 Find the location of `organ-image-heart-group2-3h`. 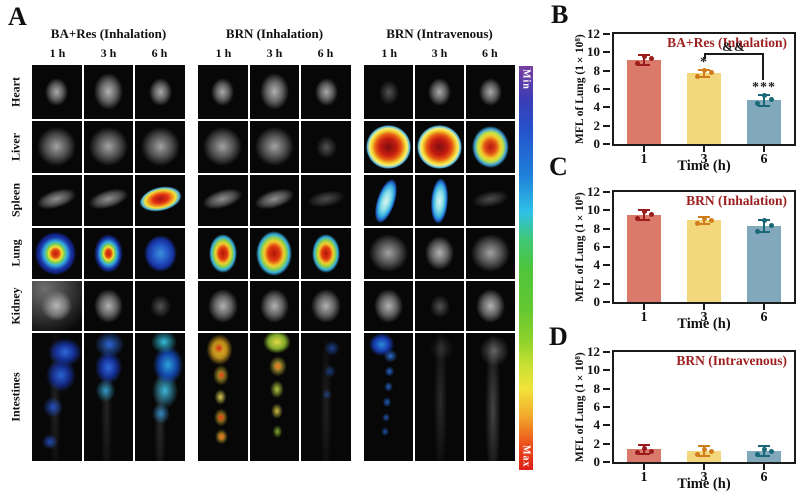

organ-image-heart-group2-3h is located at coordinates (274, 92).